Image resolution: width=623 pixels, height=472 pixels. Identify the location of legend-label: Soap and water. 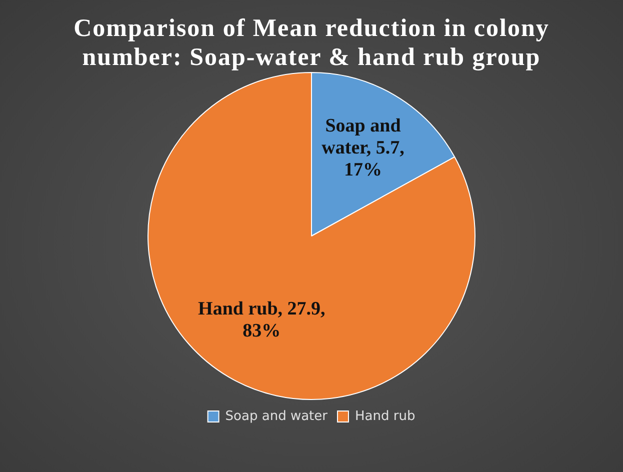
(276, 416).